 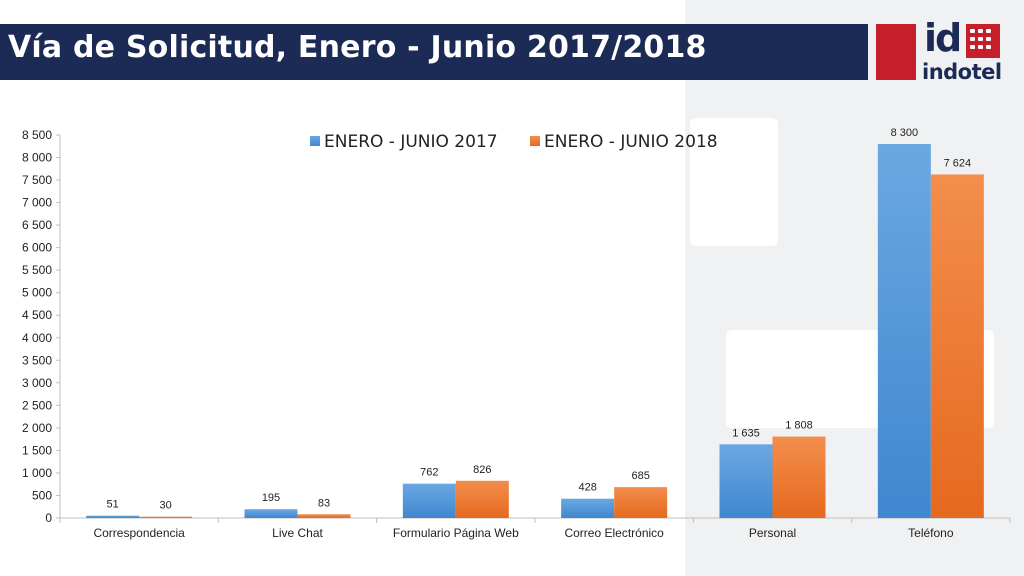 What do you see at coordinates (37, 383) in the screenshot?
I see `y-tick-label: 3 000` at bounding box center [37, 383].